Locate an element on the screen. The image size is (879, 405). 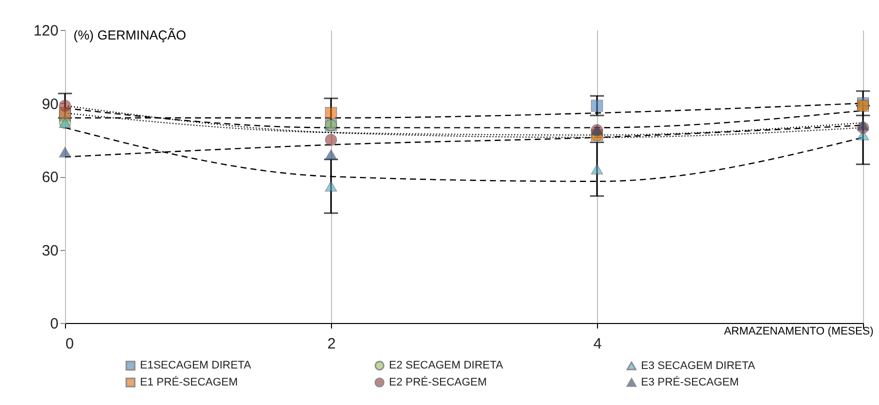
legend-label: E3 PRÉ-SECAGEM is located at coordinates (690, 382).